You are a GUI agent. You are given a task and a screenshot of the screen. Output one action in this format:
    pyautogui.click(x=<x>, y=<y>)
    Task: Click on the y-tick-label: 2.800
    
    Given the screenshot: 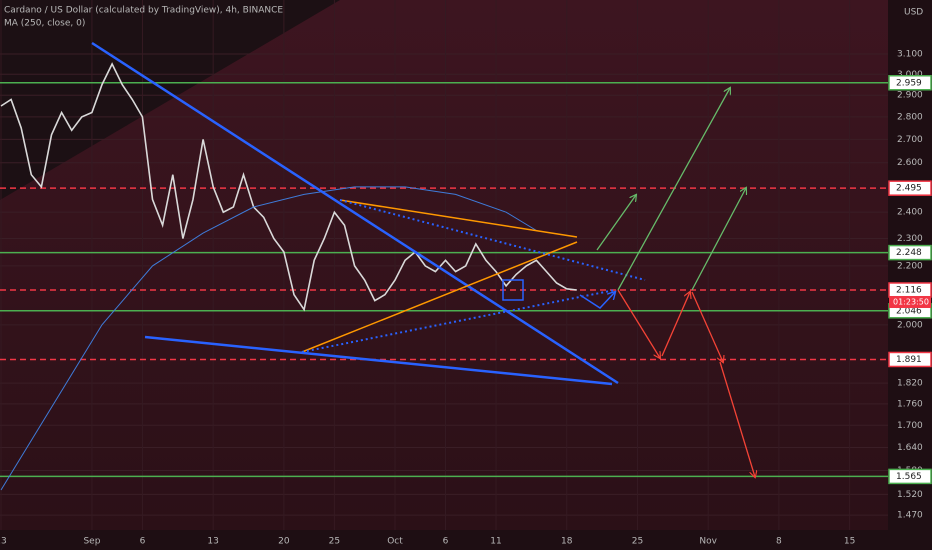 What is the action you would take?
    pyautogui.click(x=910, y=117)
    